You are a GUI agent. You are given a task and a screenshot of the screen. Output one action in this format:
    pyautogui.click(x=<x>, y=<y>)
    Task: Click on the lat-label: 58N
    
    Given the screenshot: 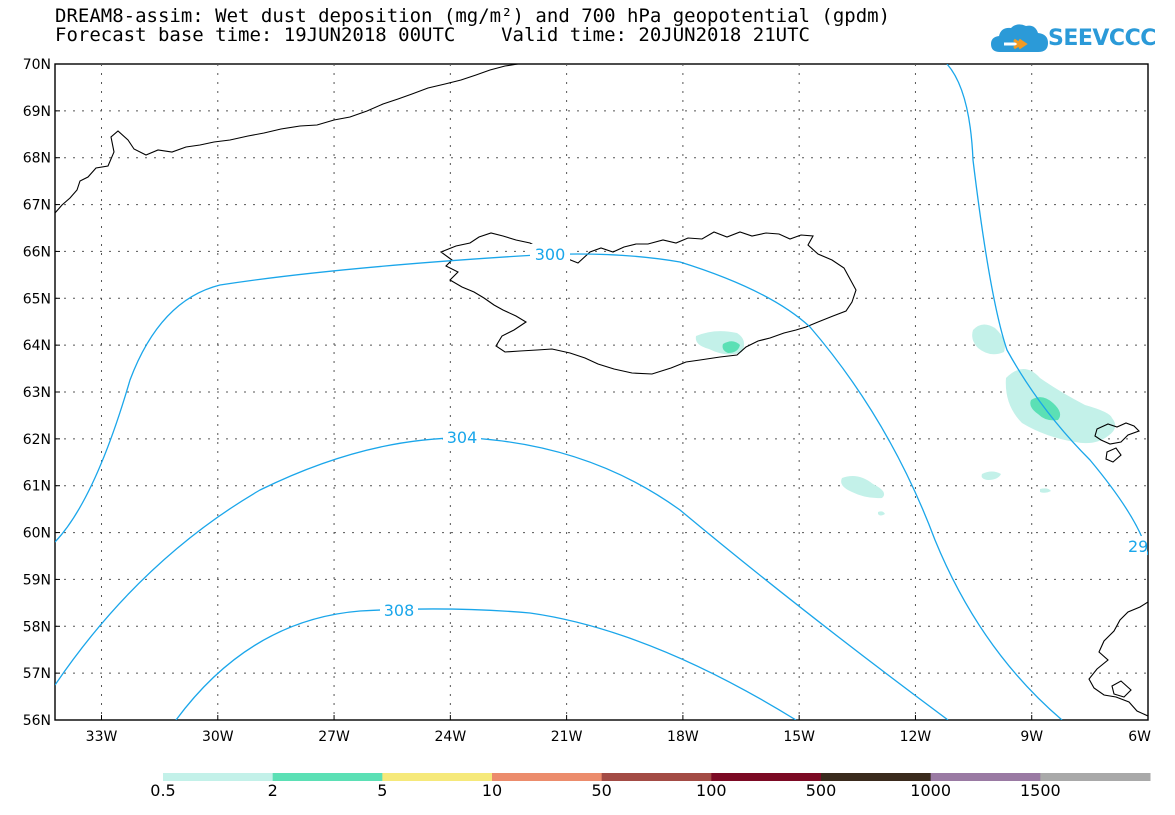 What is the action you would take?
    pyautogui.click(x=37, y=627)
    